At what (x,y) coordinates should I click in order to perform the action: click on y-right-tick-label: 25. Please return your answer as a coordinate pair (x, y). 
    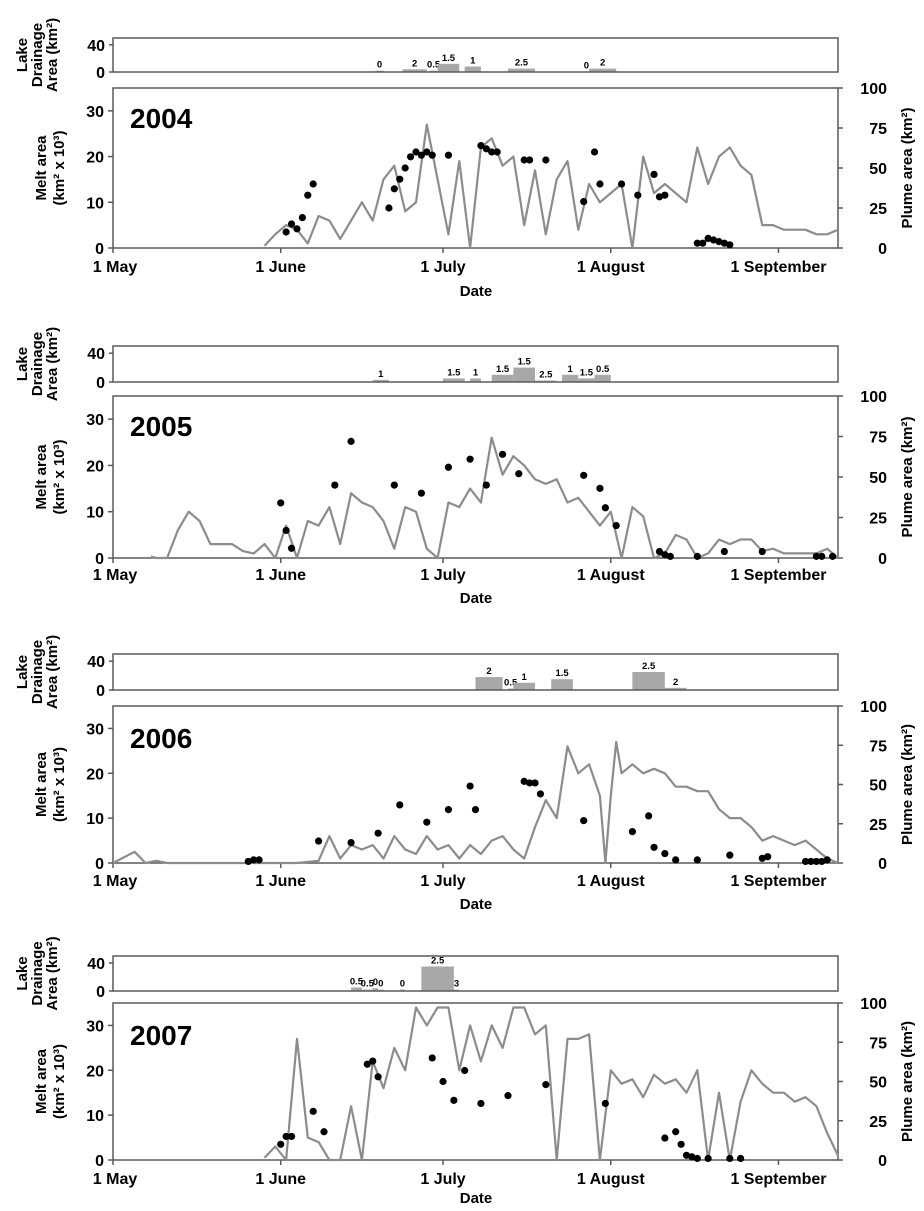
    Looking at the image, I should click on (878, 825).